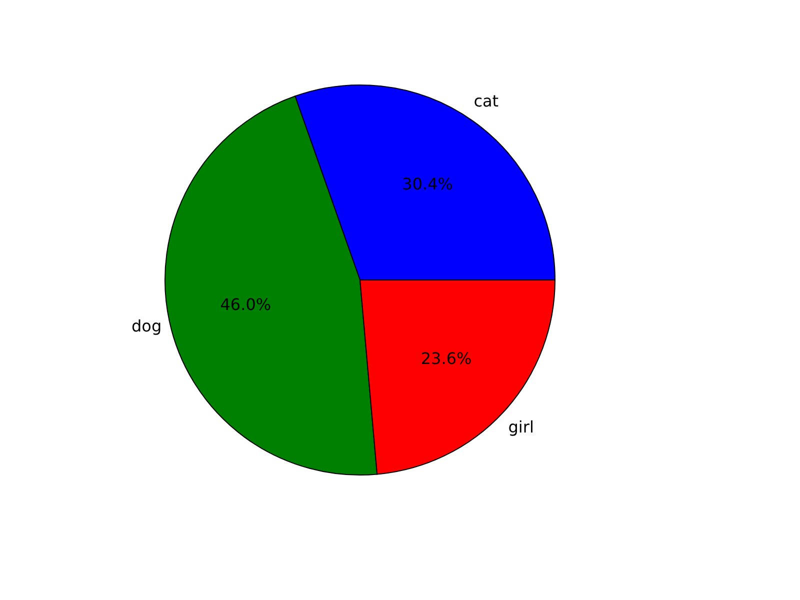 This screenshot has height=600, width=800. Describe the element at coordinates (147, 326) in the screenshot. I see `slice-label: dog` at that location.